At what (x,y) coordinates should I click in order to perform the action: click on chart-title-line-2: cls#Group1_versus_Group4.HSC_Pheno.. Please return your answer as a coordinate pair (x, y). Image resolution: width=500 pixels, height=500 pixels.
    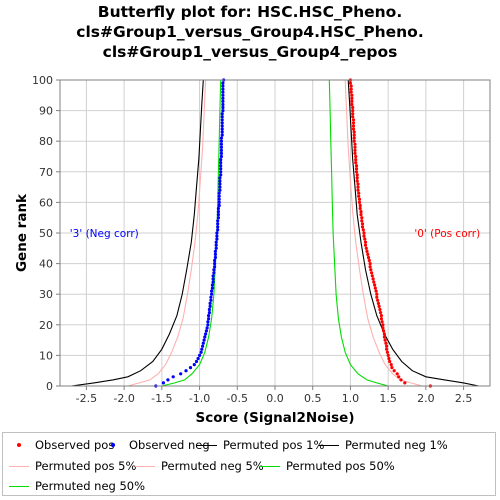
    Looking at the image, I should click on (250, 32).